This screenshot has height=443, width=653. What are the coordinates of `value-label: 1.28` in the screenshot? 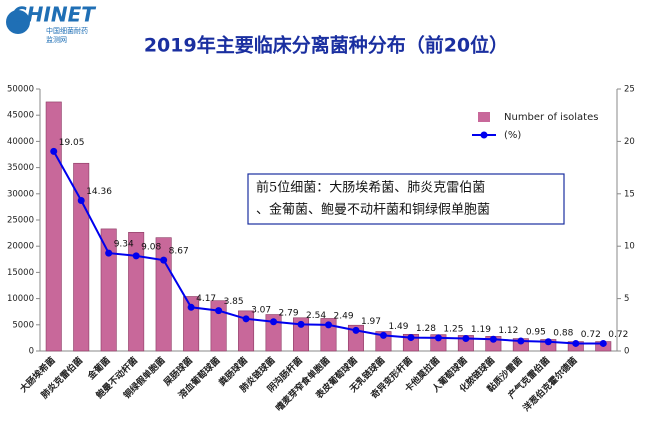 It's located at (426, 329).